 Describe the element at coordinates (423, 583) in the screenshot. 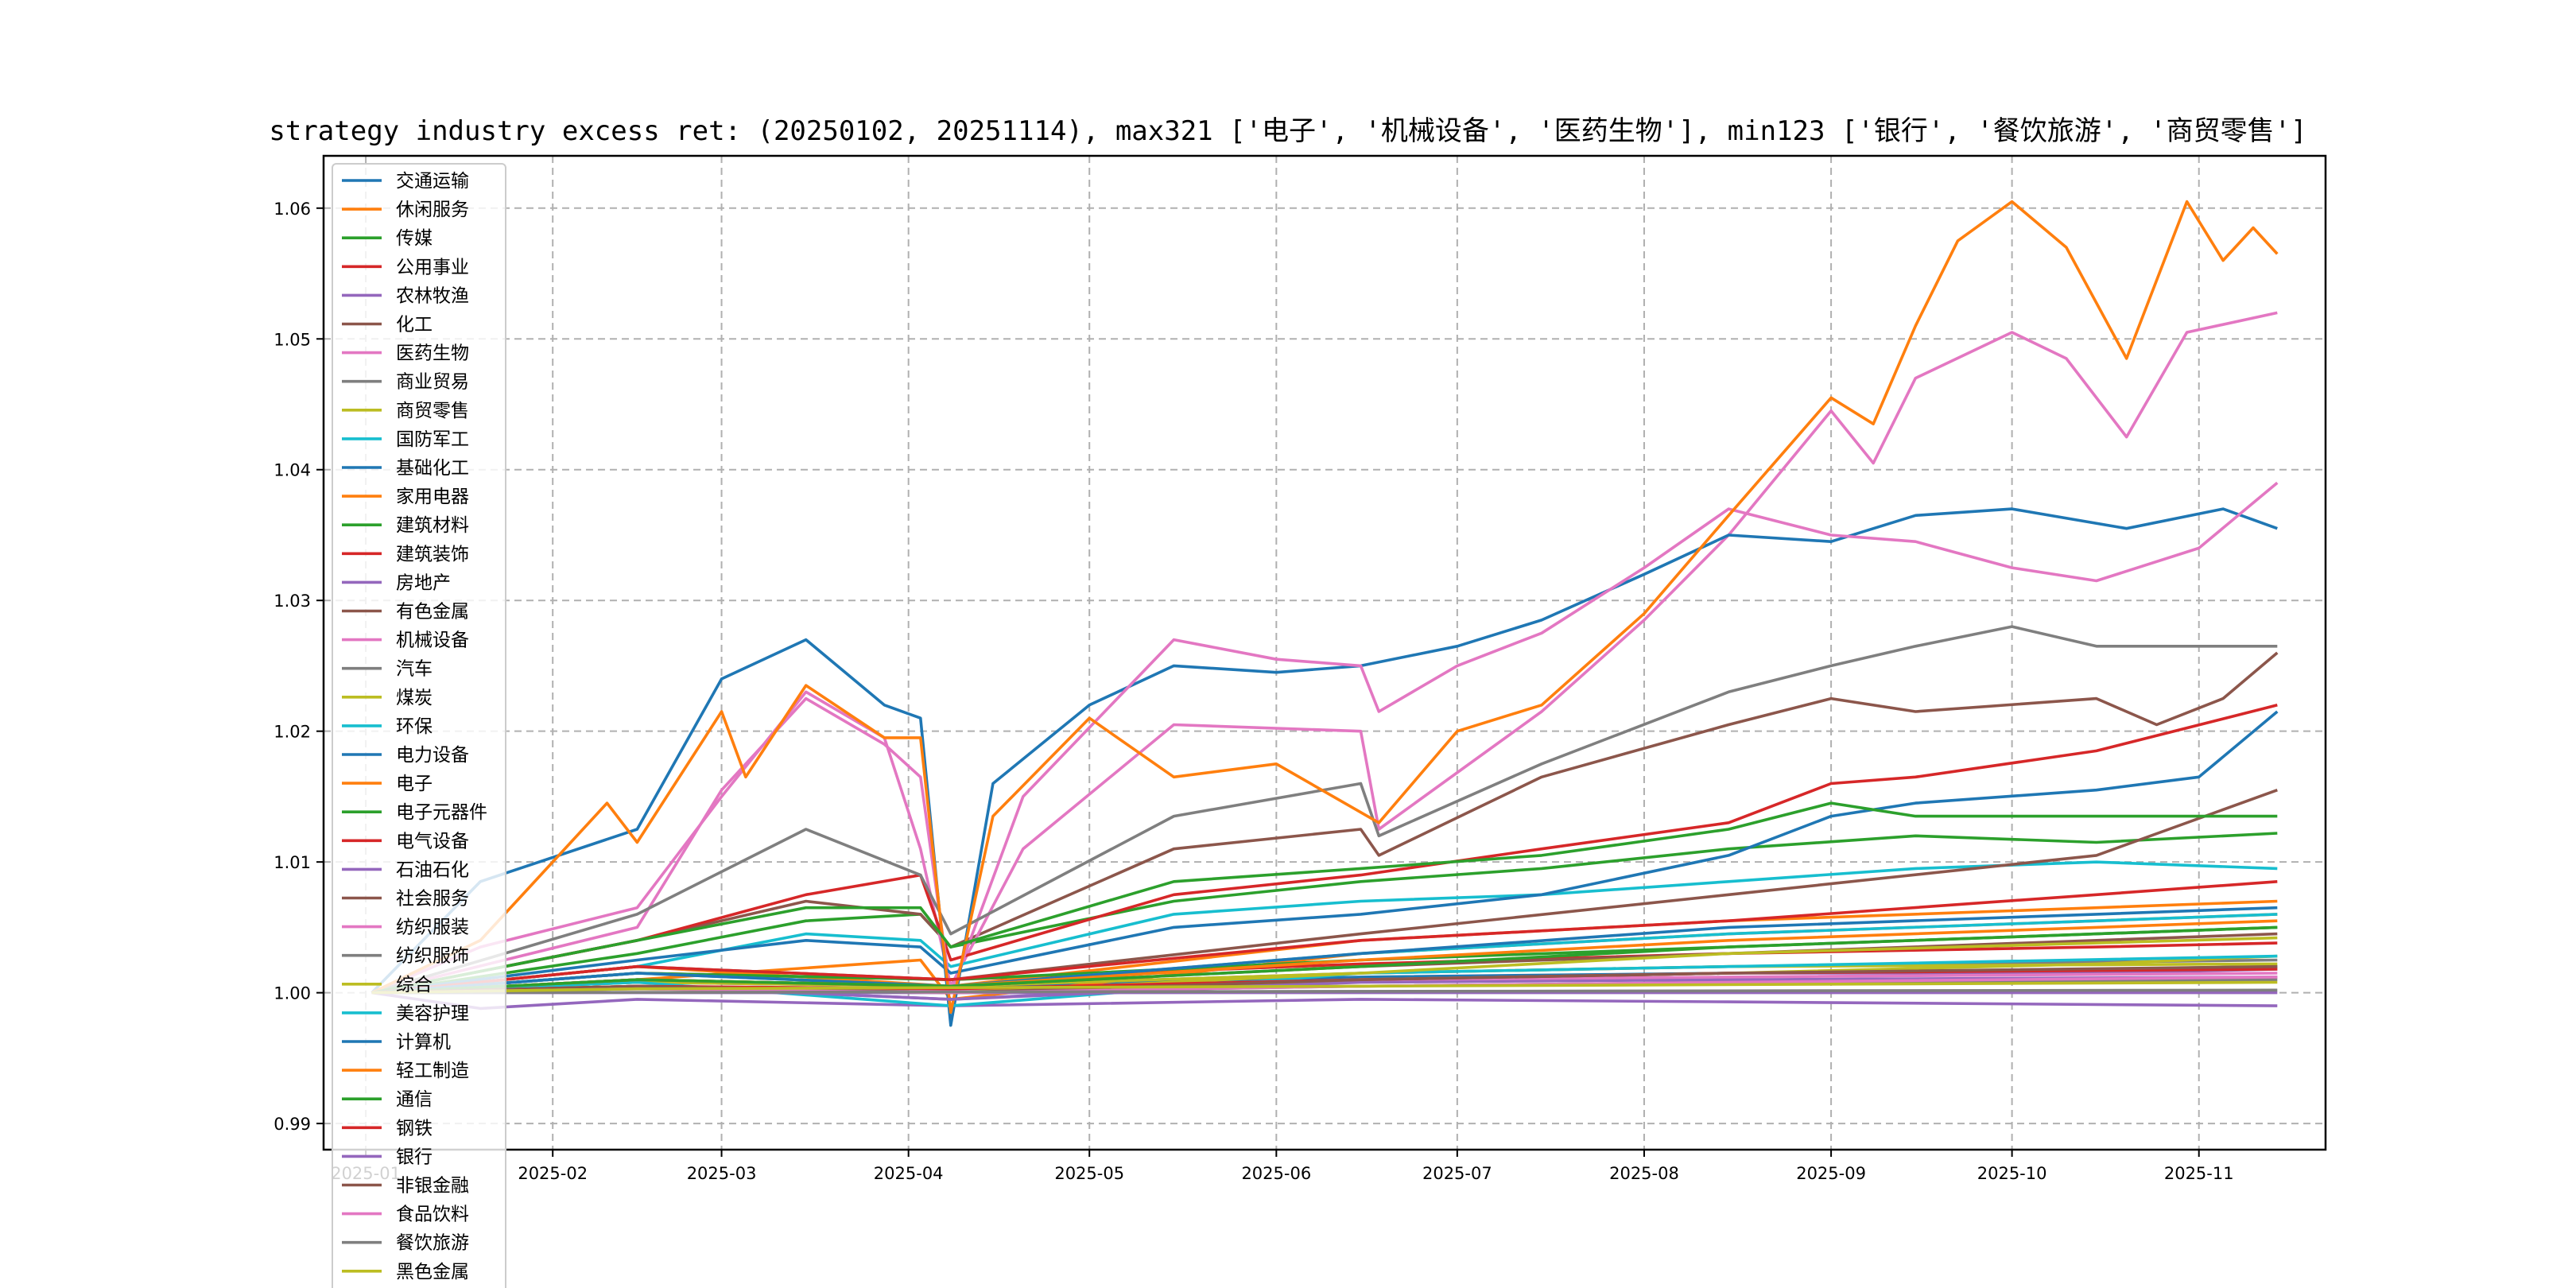

I see `legend-label: 房地产` at that location.